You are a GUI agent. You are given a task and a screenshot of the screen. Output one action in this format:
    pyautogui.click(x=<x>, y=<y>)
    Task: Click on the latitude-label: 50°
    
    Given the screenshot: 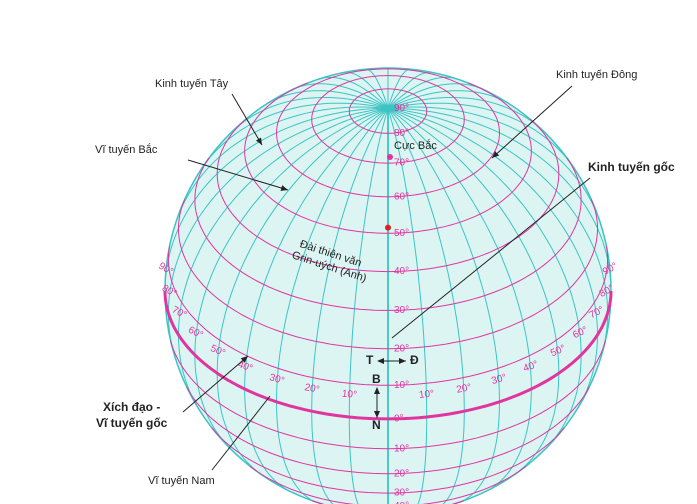 What is the action you would take?
    pyautogui.click(x=401, y=233)
    